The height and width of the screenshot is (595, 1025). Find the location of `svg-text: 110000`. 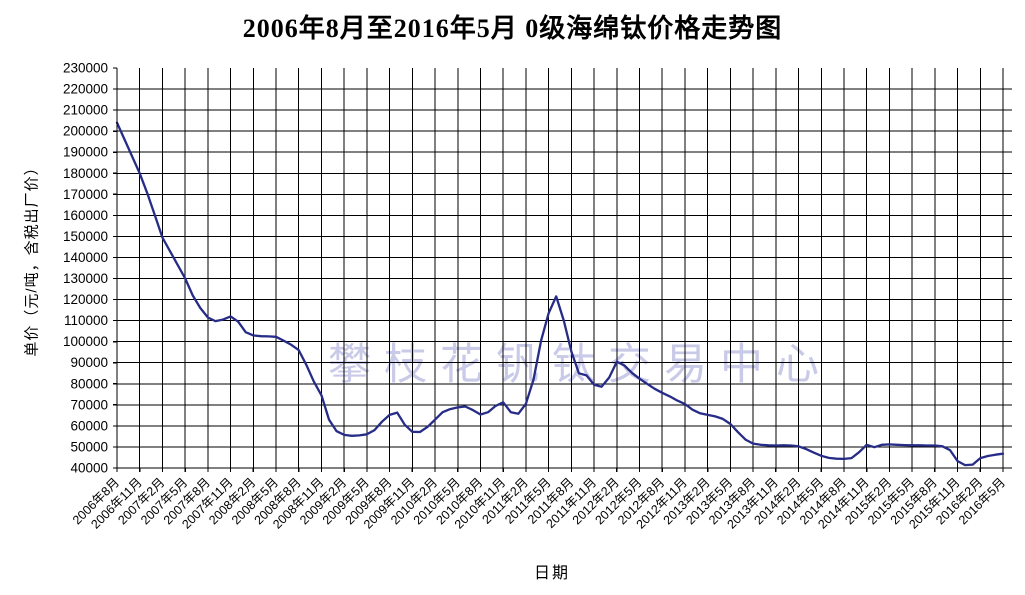

svg-text: 110000 is located at coordinates (86, 320).